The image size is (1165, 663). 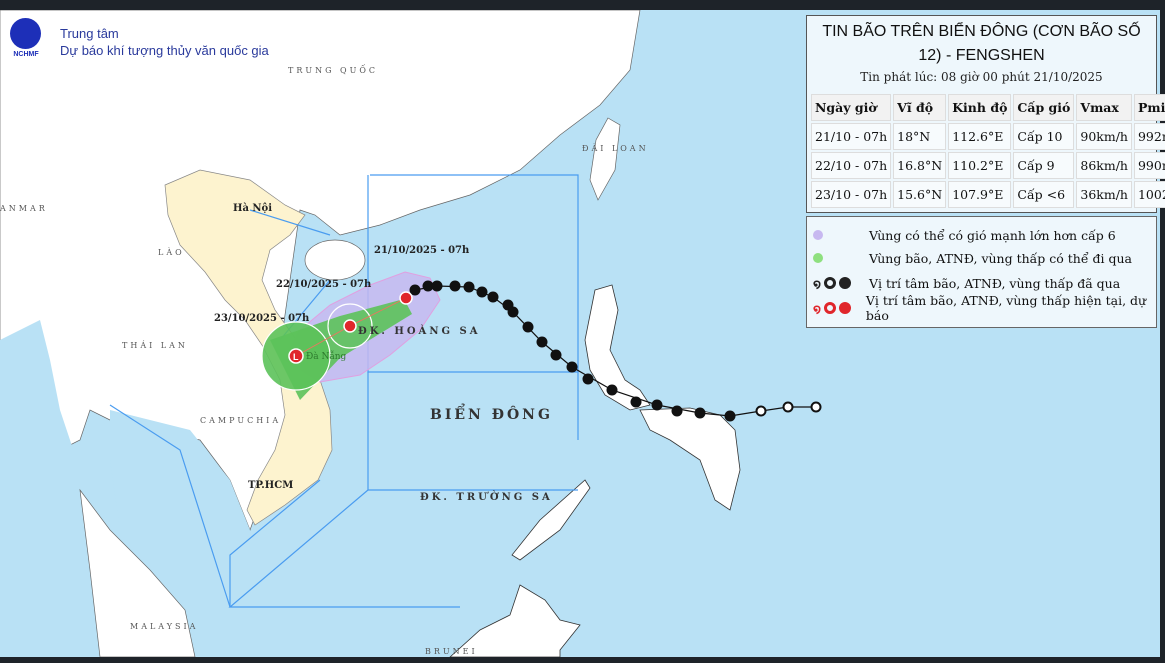 What do you see at coordinates (335, 260) in the screenshot?
I see `land-hainan` at bounding box center [335, 260].